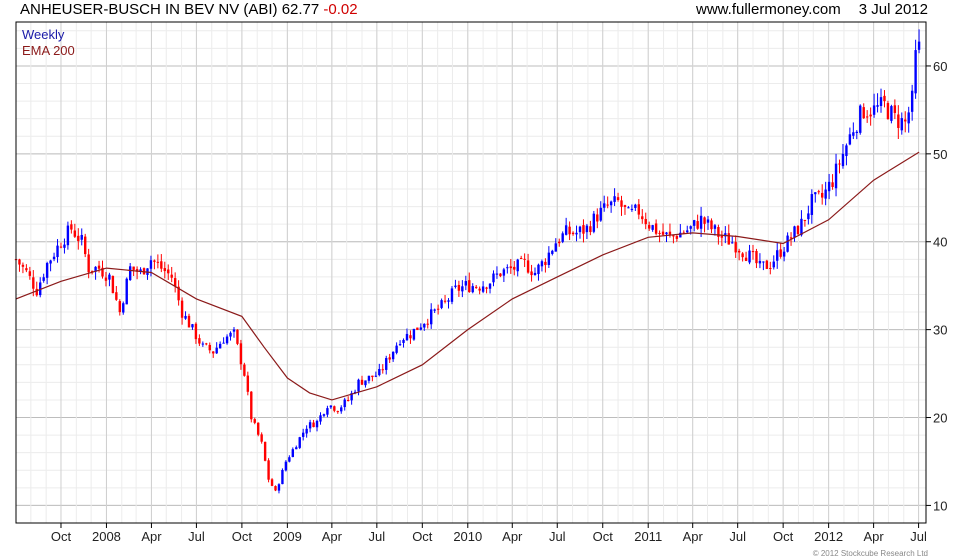  Describe the element at coordinates (467, 536) in the screenshot. I see `x-tick-label: 2010` at that location.